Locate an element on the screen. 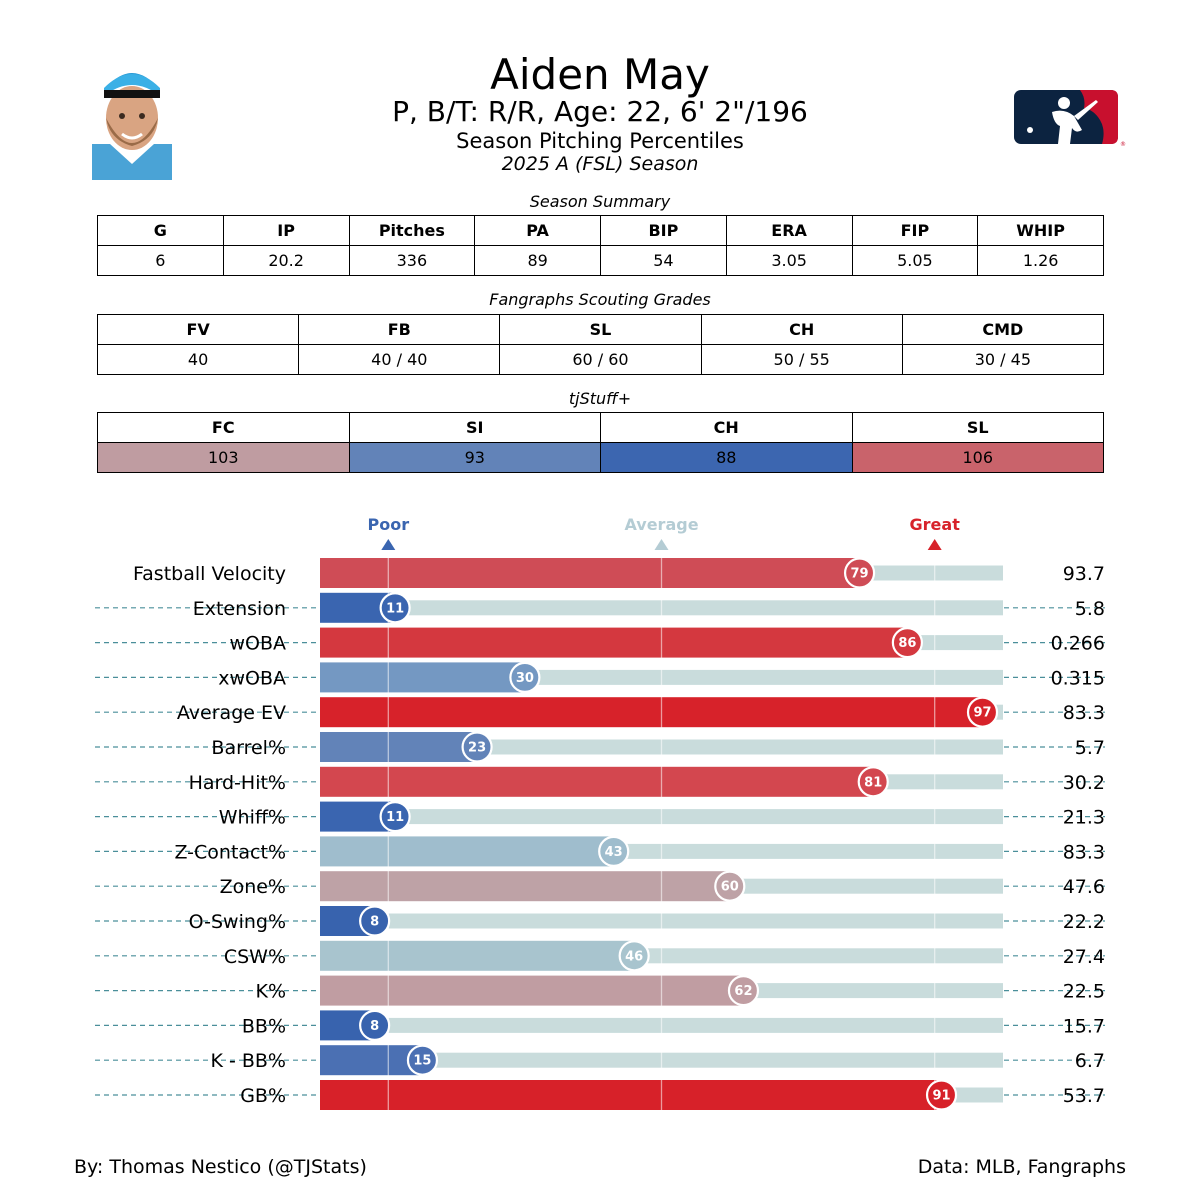  percentile-value: 86 is located at coordinates (907, 643).